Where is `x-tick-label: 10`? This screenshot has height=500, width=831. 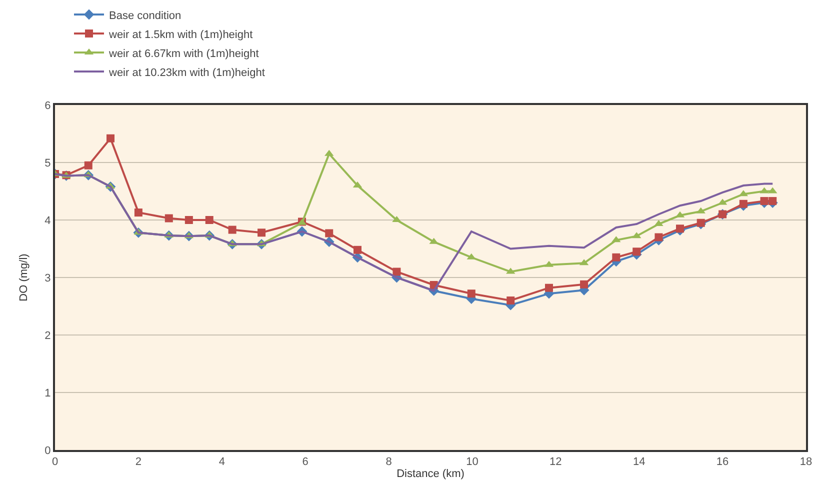
x-tick-label: 10 is located at coordinates (472, 462).